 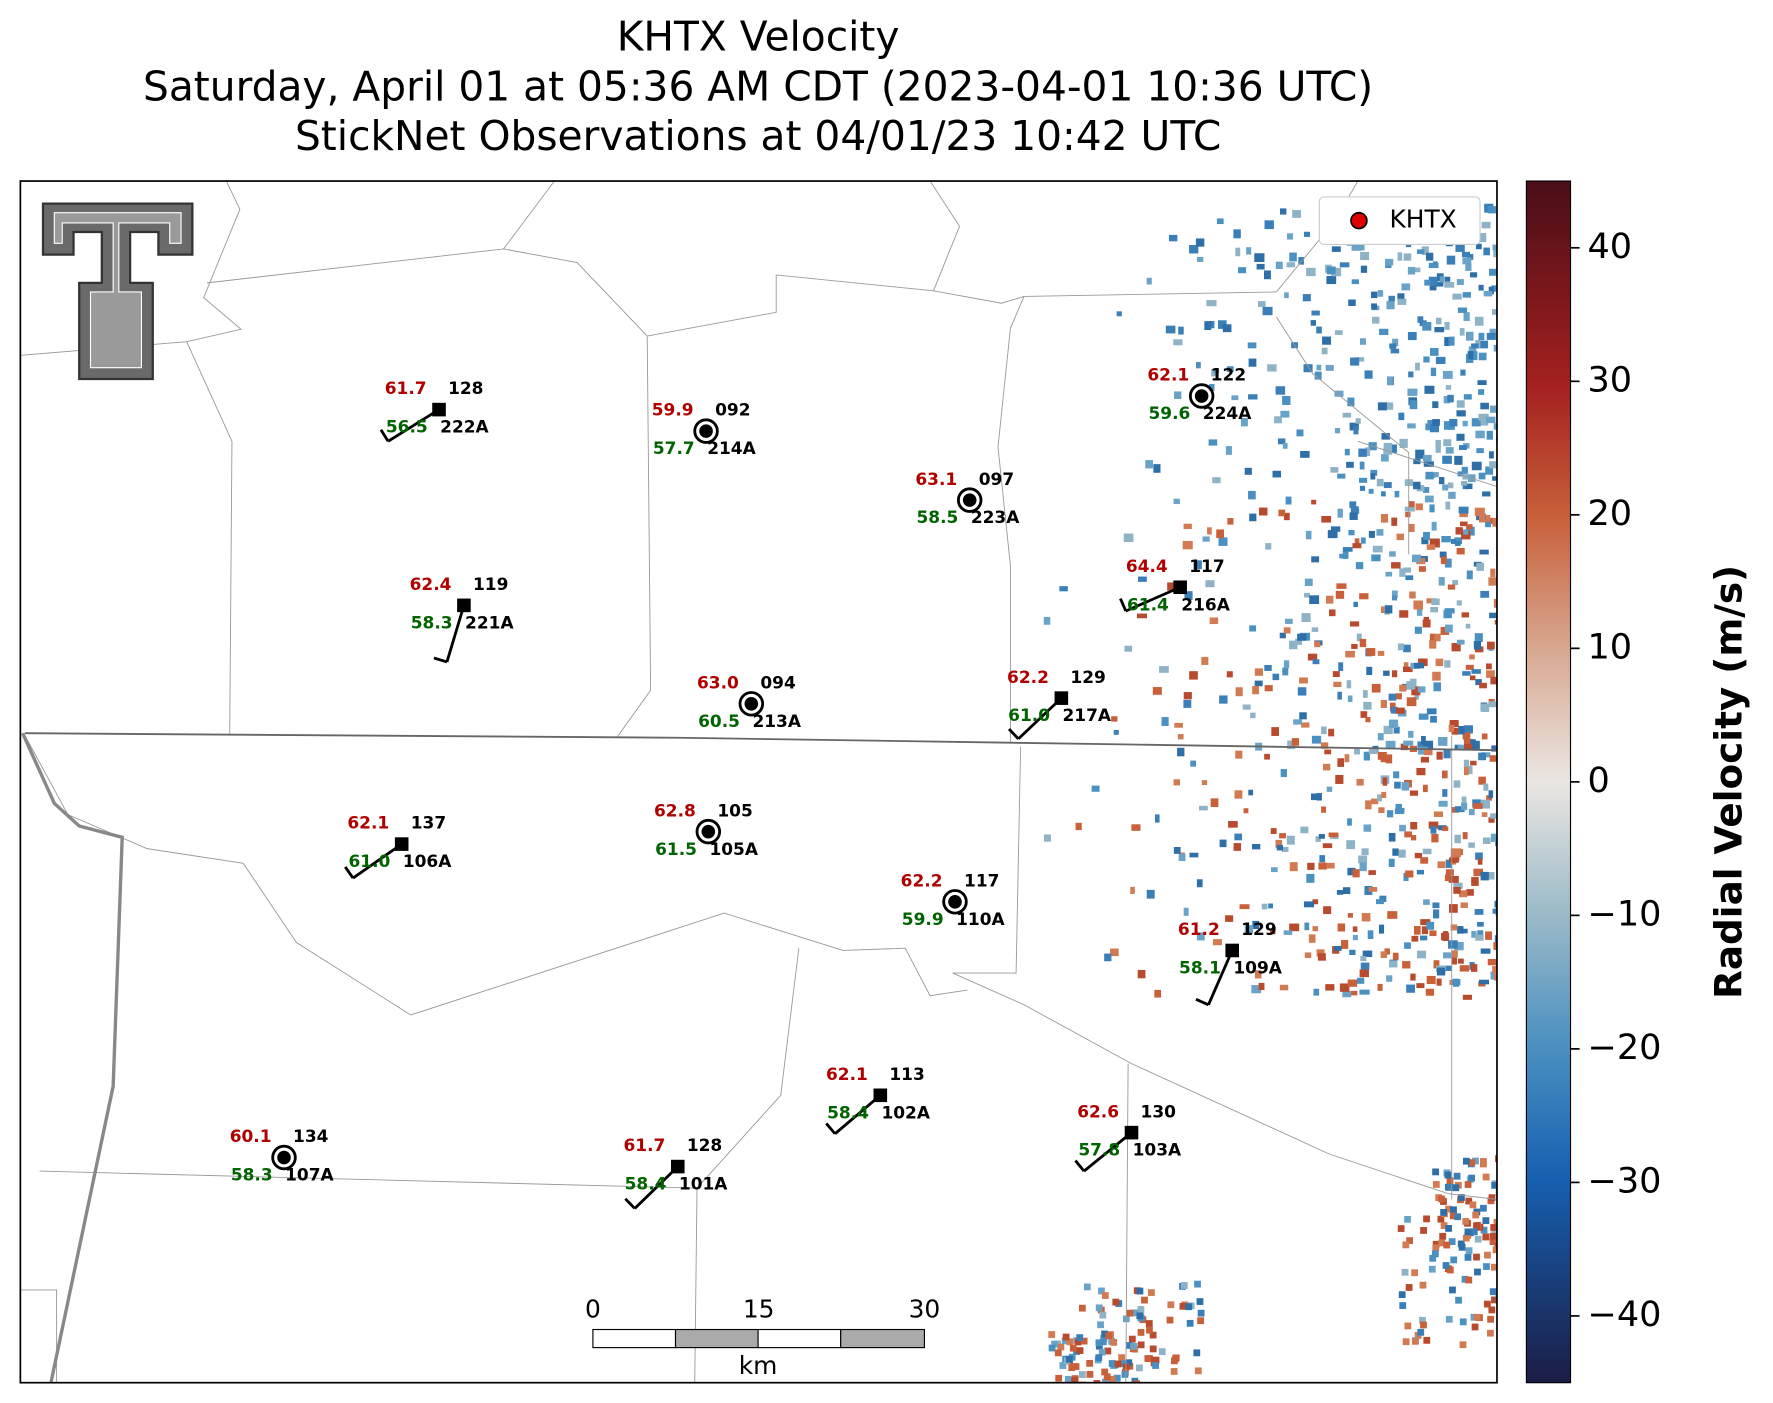 What do you see at coordinates (996, 480) in the screenshot?
I see `station-code: 097` at bounding box center [996, 480].